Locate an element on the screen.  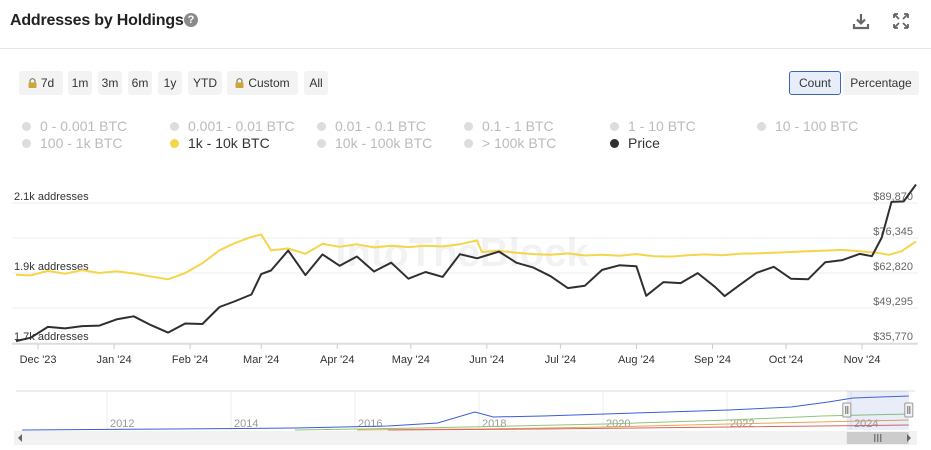
range-button-label: 6m is located at coordinates (140, 83).